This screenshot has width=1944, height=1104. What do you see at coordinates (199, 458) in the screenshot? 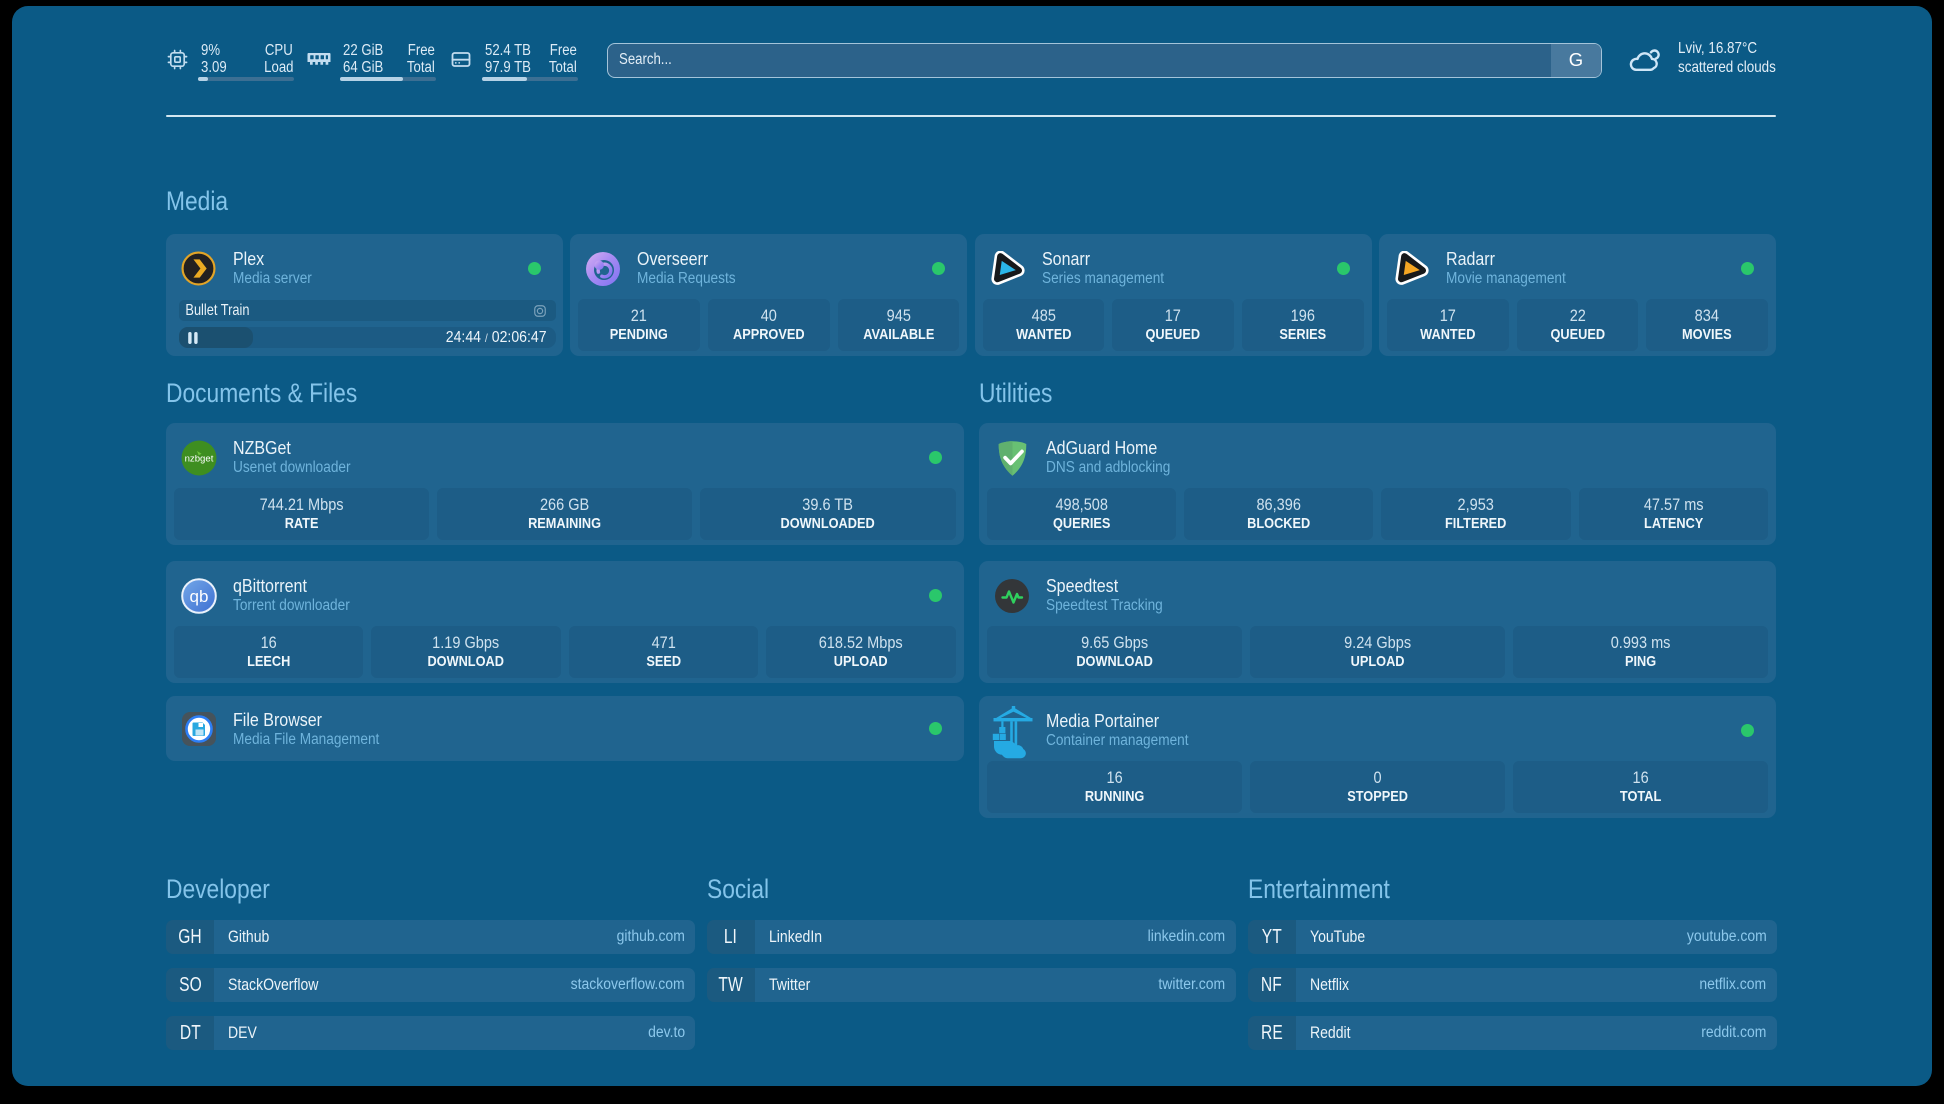
I see `svg-text: nzbget` at bounding box center [199, 458].